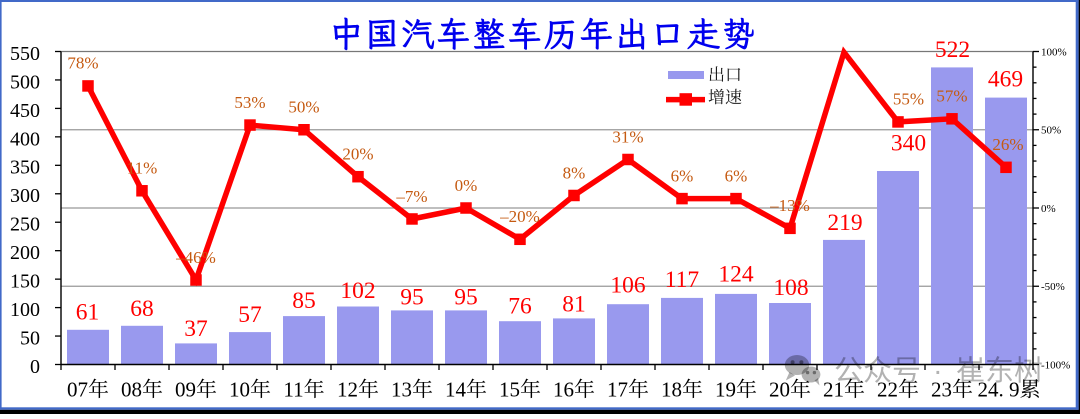 This screenshot has width=1080, height=419. I want to click on svg-text: 400, so click(25, 139).